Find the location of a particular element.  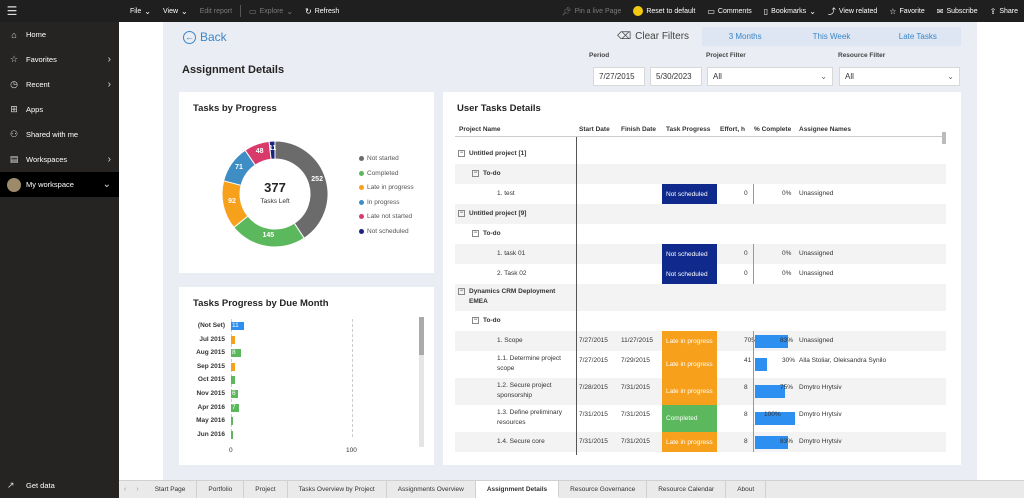

view-label: View is located at coordinates (170, 11).